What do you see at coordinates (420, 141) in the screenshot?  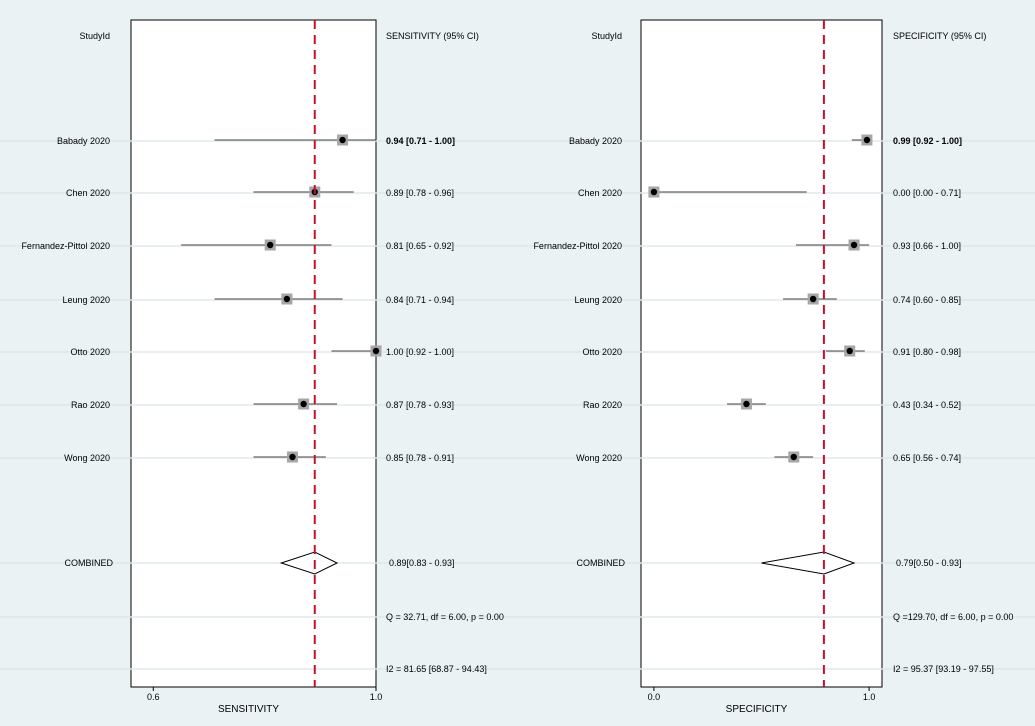 I see `study-estimate-text: 0.94 [0.71 - 1.00]` at bounding box center [420, 141].